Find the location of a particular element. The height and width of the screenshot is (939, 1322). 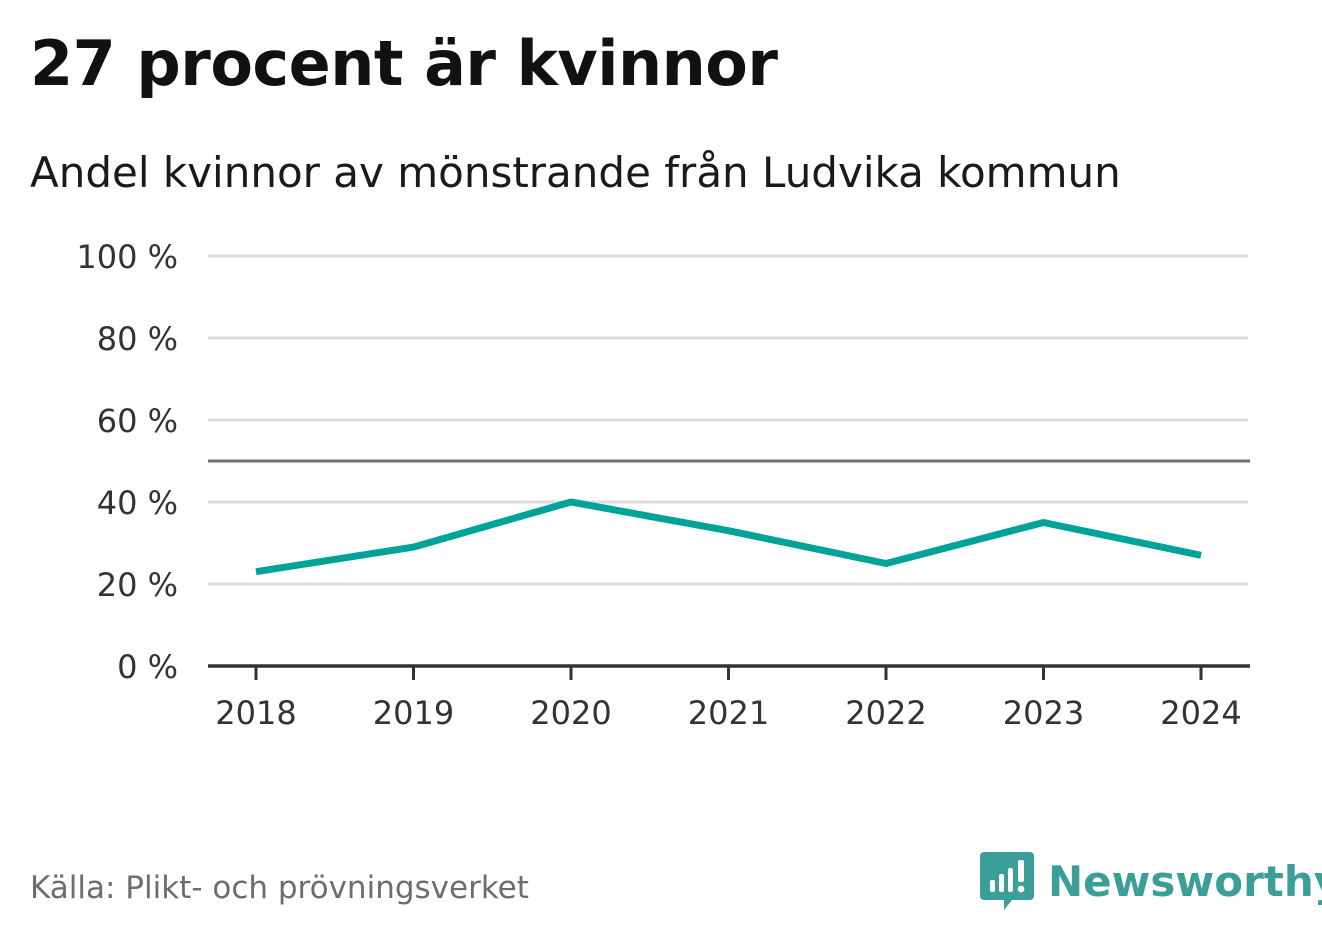

x-tick-label: 2023 is located at coordinates (1043, 713).